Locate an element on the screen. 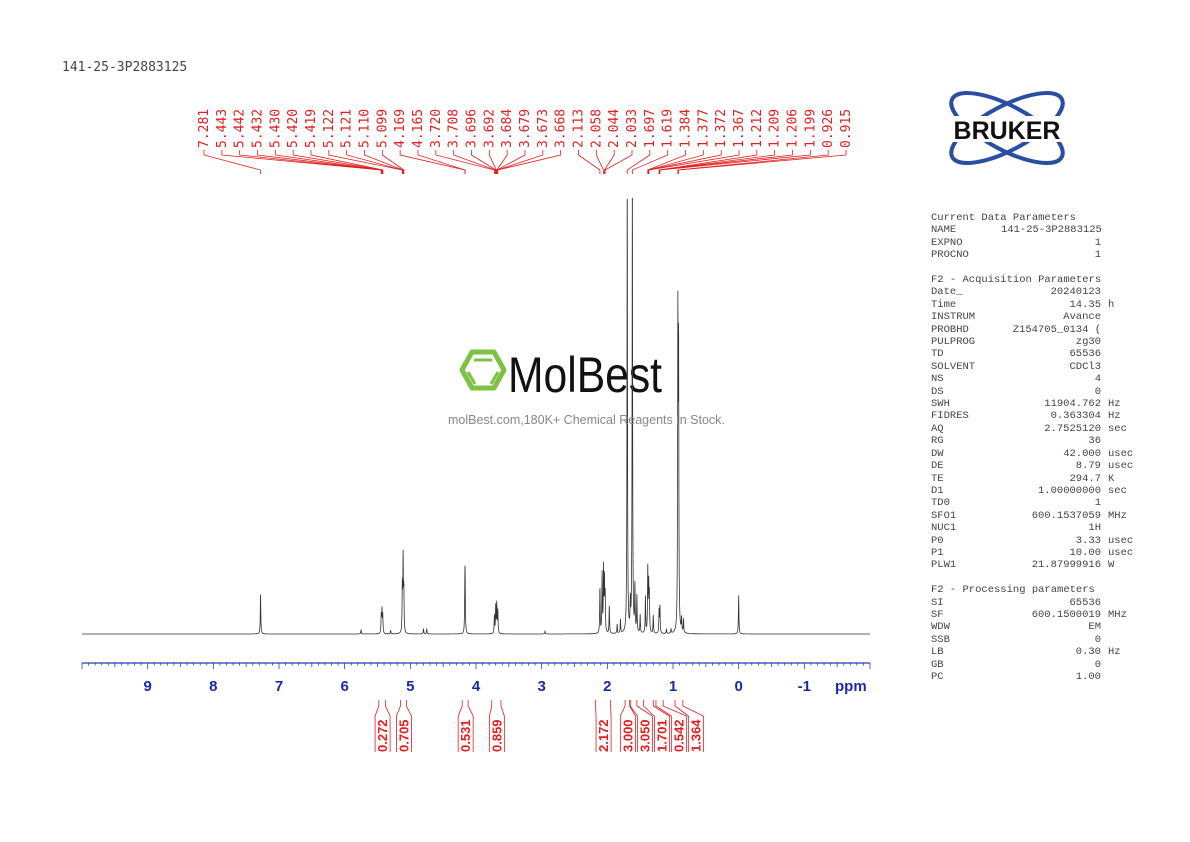  param-unit: sec is located at coordinates (1117, 428).